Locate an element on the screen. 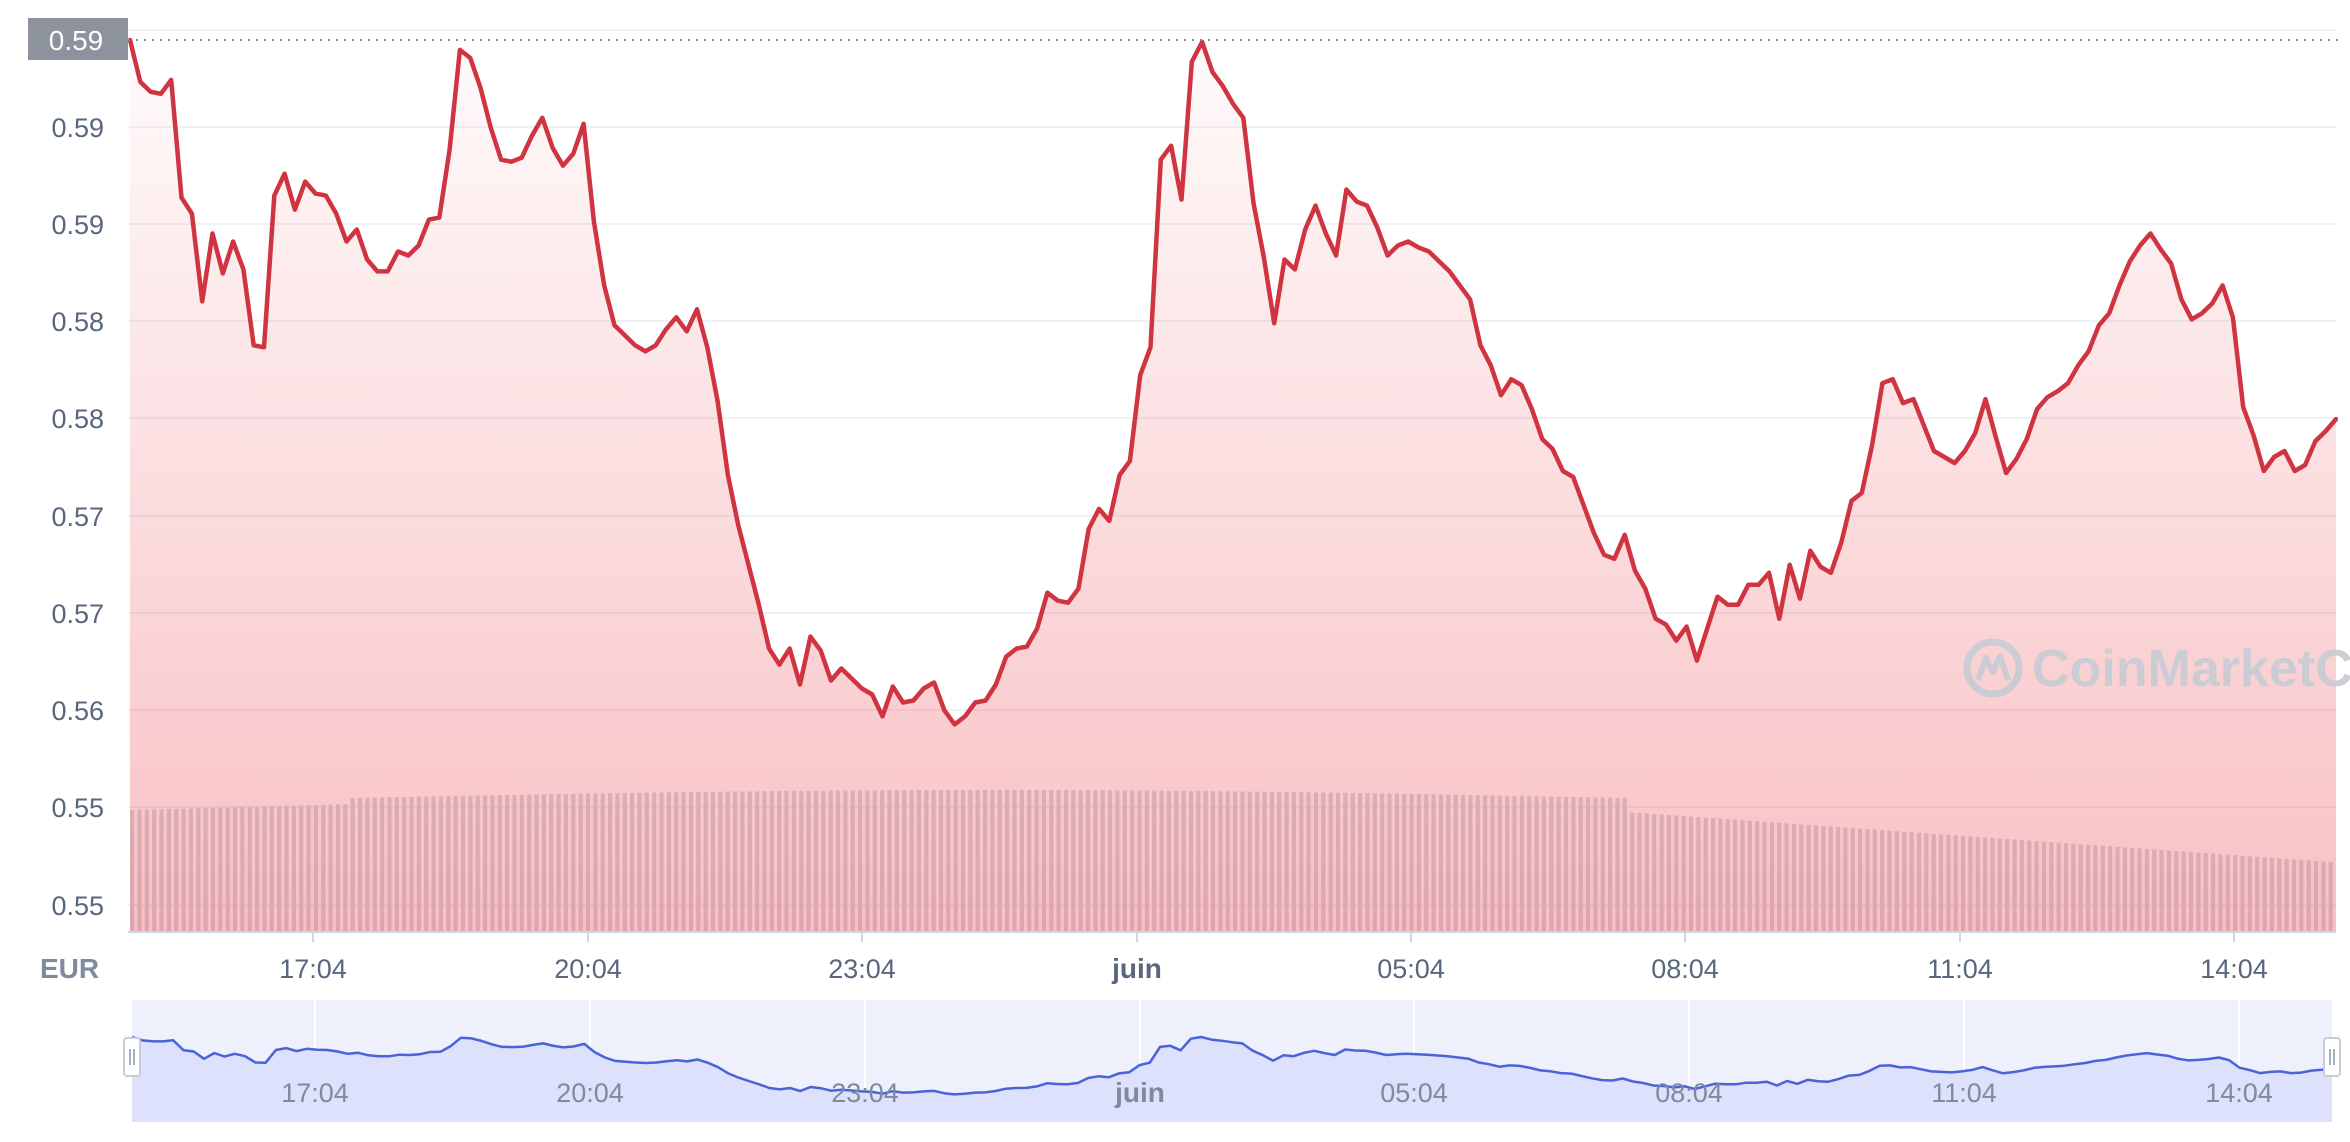  x-tick-label: 17:04 is located at coordinates (313, 969).